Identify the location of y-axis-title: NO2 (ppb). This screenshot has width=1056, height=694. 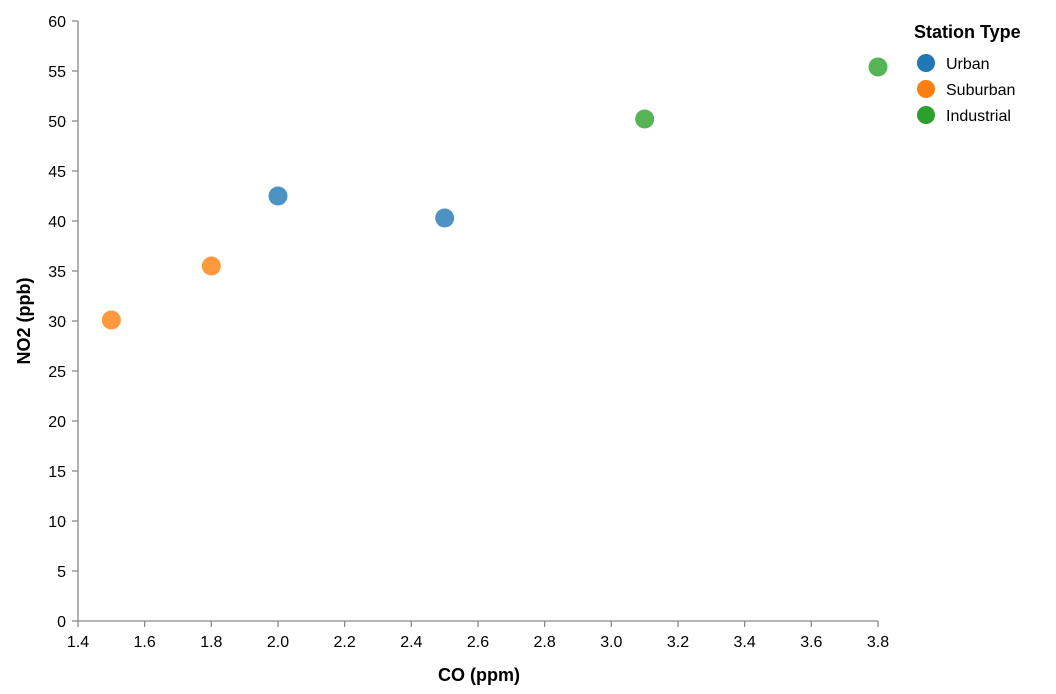
(24, 321).